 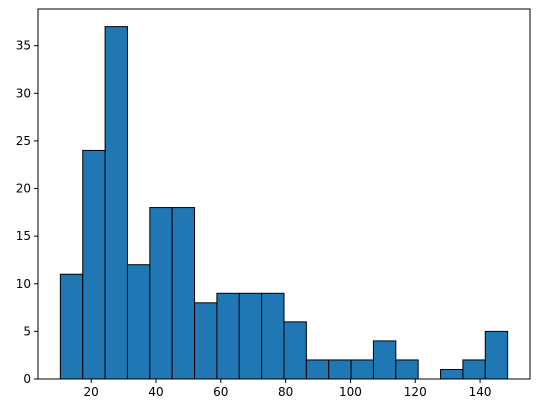 What do you see at coordinates (23, 46) in the screenshot?
I see `y-tick-label: 35` at bounding box center [23, 46].